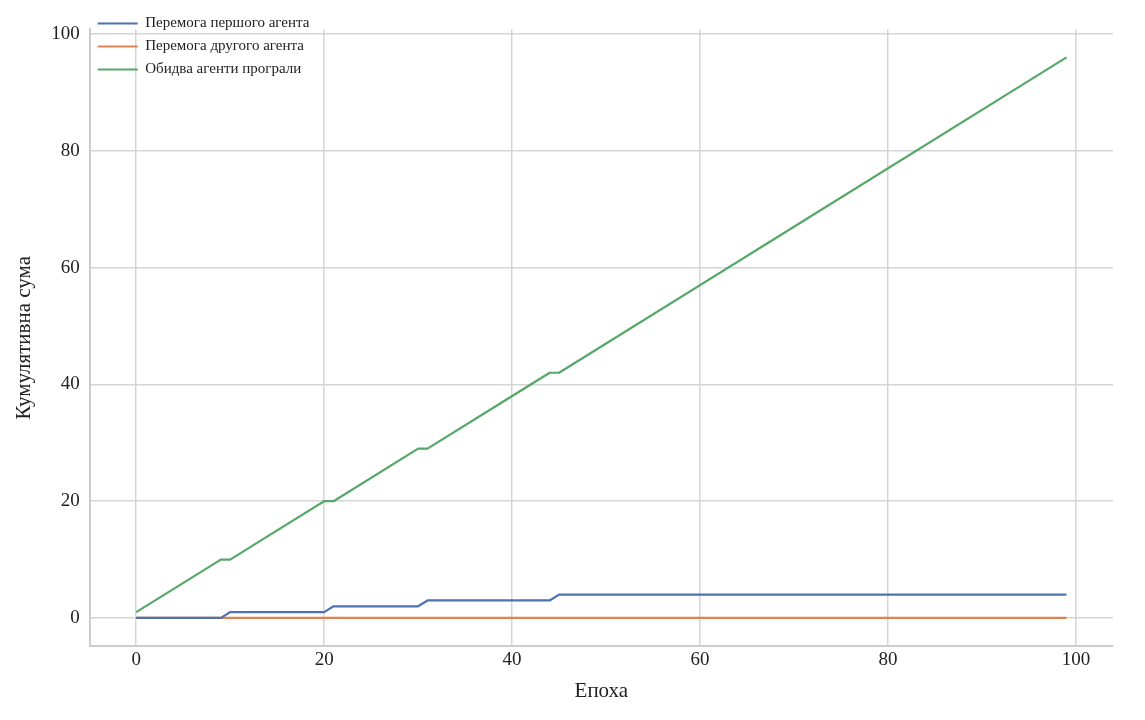 This screenshot has width=1145, height=720. Describe the element at coordinates (888, 659) in the screenshot. I see `x-tick-label: 80` at that location.